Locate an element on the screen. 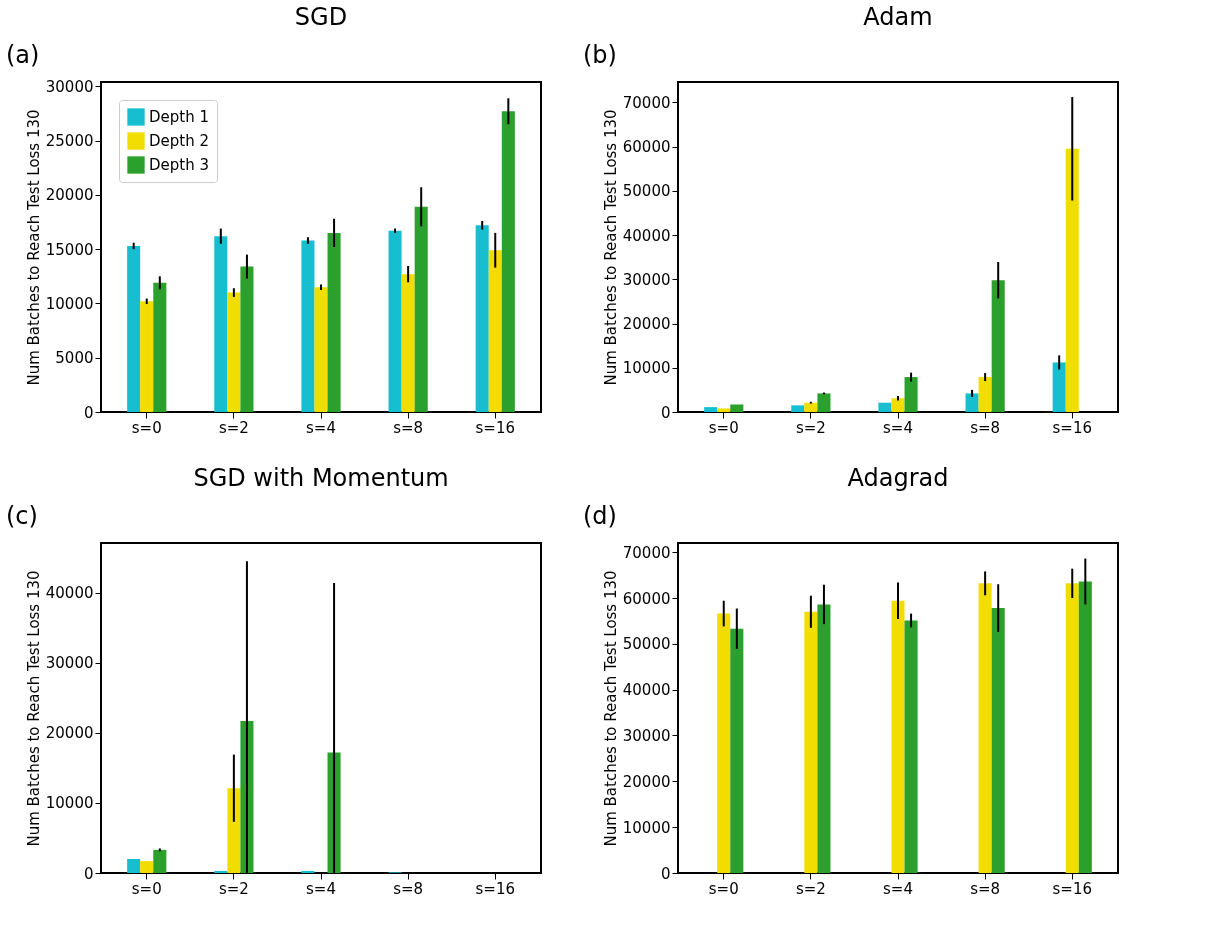 This screenshot has height=938, width=1214. y-tick-label: 5000 is located at coordinates (74, 358).